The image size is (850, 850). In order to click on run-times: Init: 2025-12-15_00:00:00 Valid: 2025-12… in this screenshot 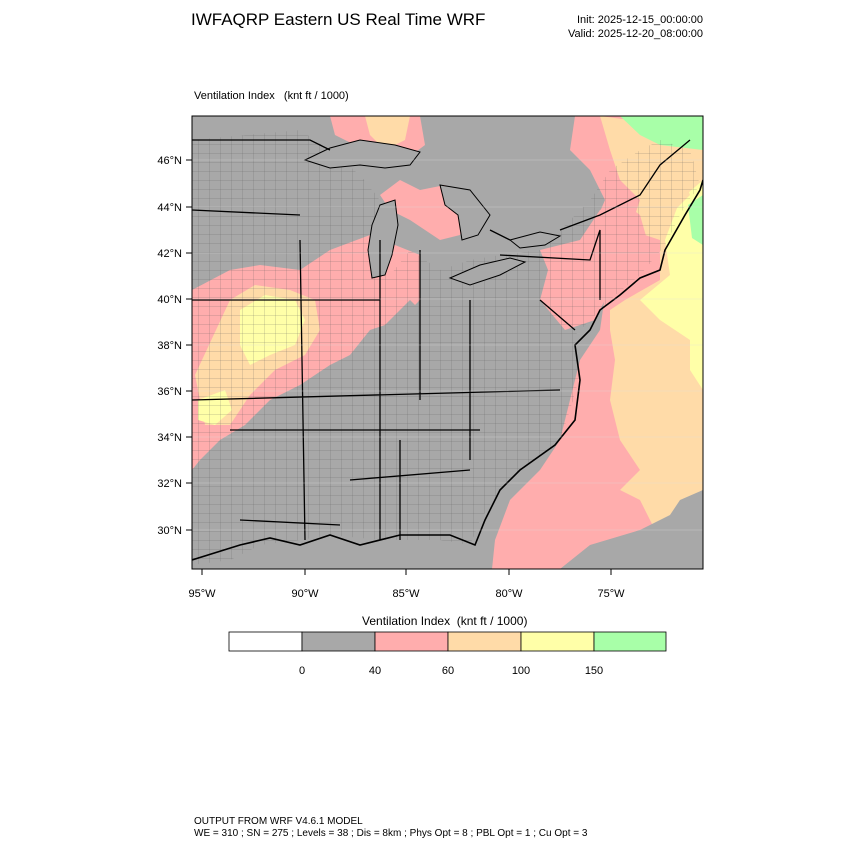, I will do `click(635, 27)`.